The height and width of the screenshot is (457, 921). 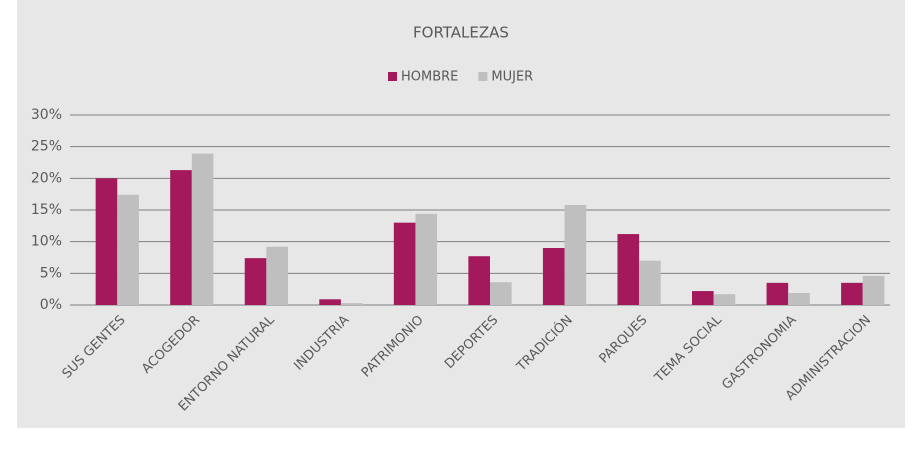 I want to click on y-tick-label: 20%, so click(x=46, y=178).